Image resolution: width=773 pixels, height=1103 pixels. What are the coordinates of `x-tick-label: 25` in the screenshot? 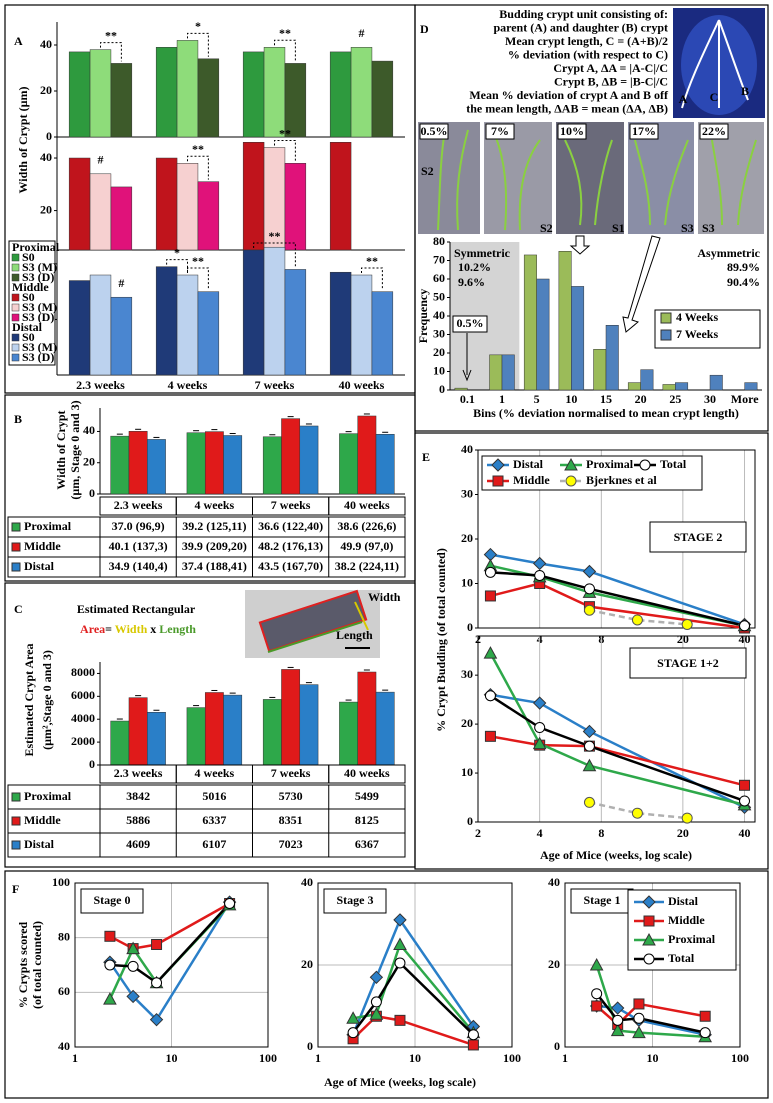 It's located at (675, 399).